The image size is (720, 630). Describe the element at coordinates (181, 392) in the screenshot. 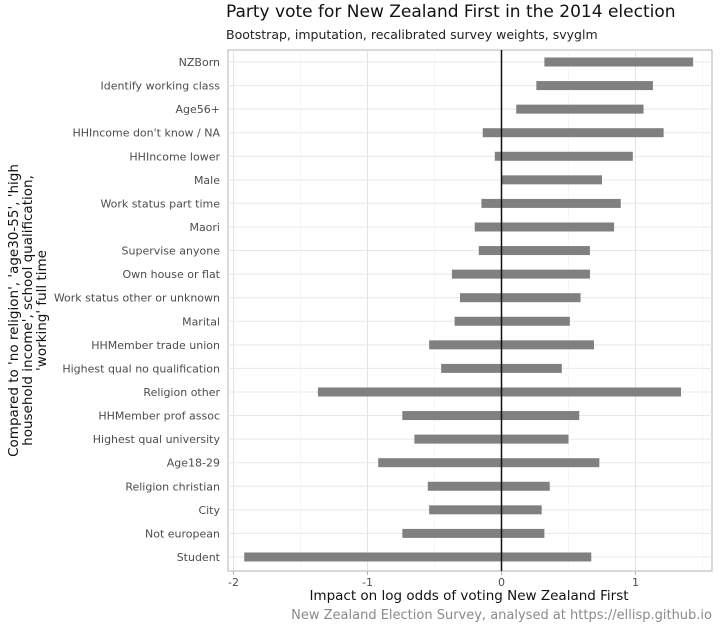

I see `y-tick-label: Religion other` at that location.